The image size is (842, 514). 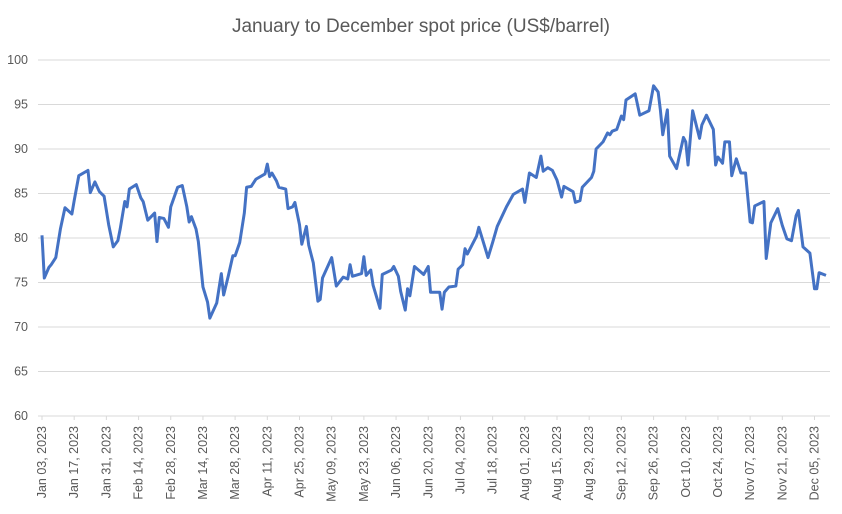 I want to click on x-tick-label: Aug 29, 2023, so click(x=589, y=463).